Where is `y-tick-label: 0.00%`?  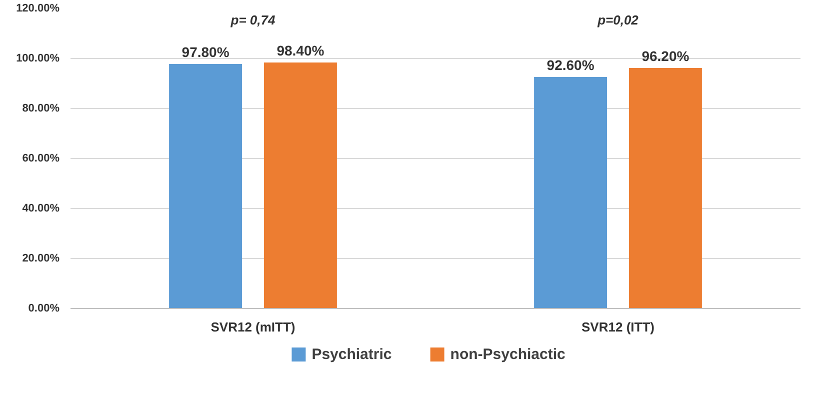 y-tick-label: 0.00% is located at coordinates (44, 308).